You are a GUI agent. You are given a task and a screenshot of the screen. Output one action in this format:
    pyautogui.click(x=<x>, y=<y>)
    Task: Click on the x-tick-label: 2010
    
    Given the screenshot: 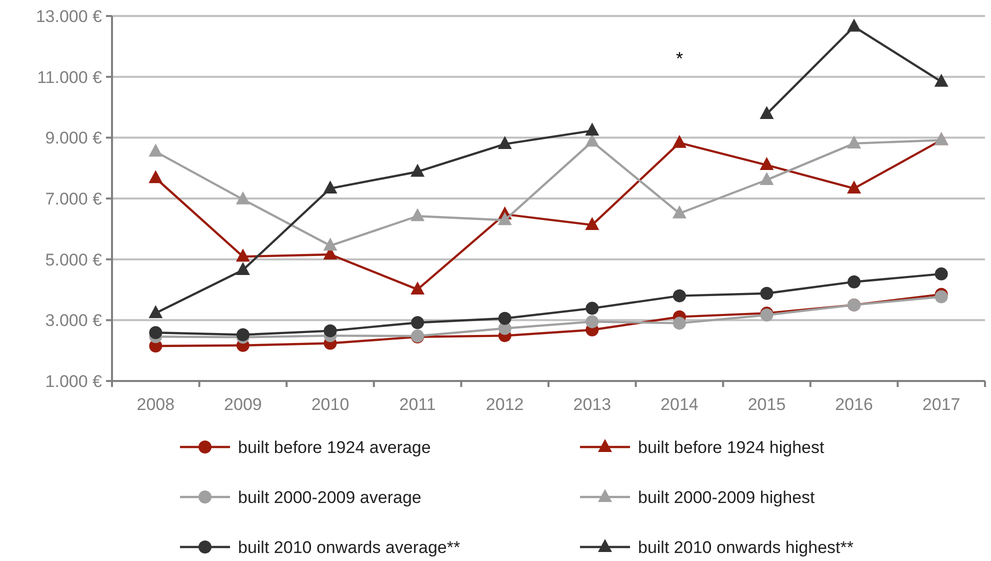 What is the action you would take?
    pyautogui.click(x=330, y=404)
    